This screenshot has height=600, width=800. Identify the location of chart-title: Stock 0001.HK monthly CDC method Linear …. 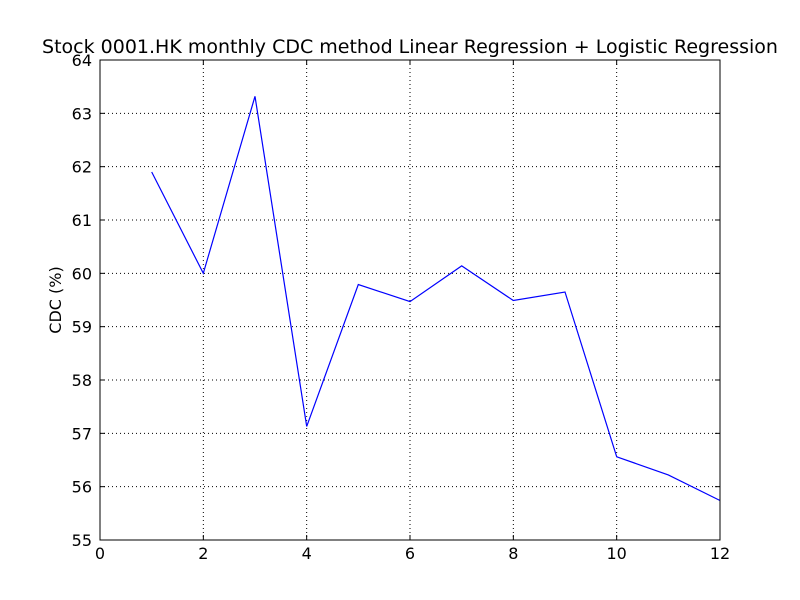
(410, 47).